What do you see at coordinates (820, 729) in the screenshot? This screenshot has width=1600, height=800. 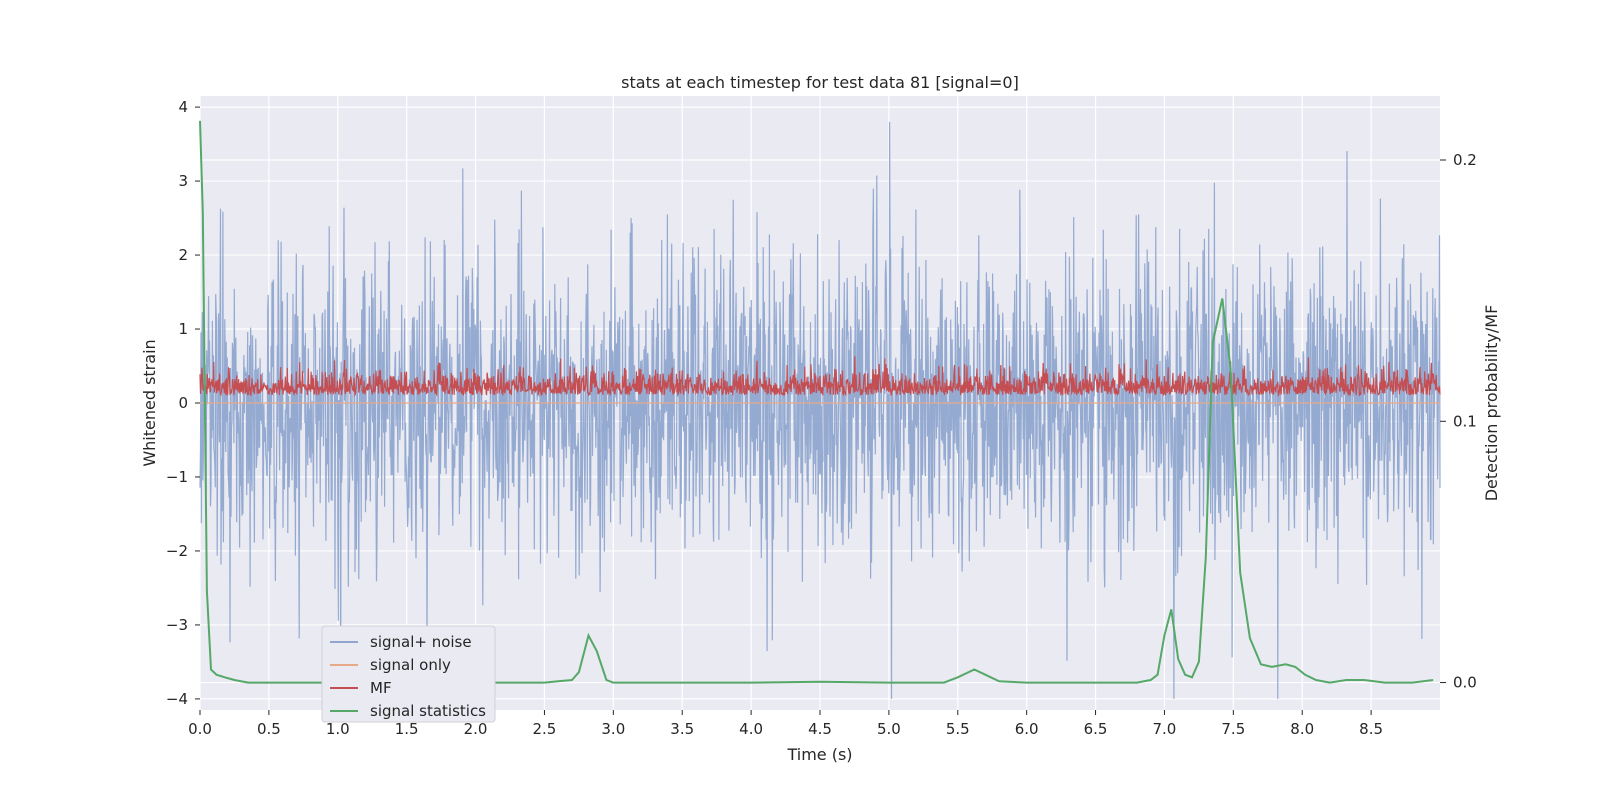 I see `x-tick-label: 4.5` at bounding box center [820, 729].